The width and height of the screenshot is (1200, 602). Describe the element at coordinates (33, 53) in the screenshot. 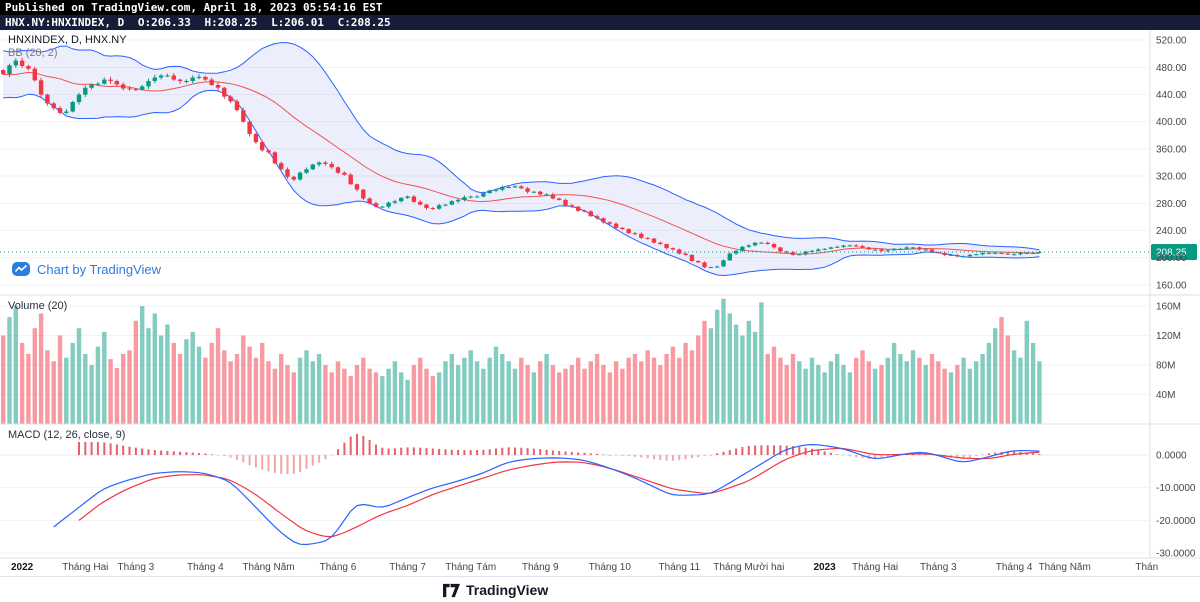

I see `legend-bollinger: BB (20, 2)` at that location.